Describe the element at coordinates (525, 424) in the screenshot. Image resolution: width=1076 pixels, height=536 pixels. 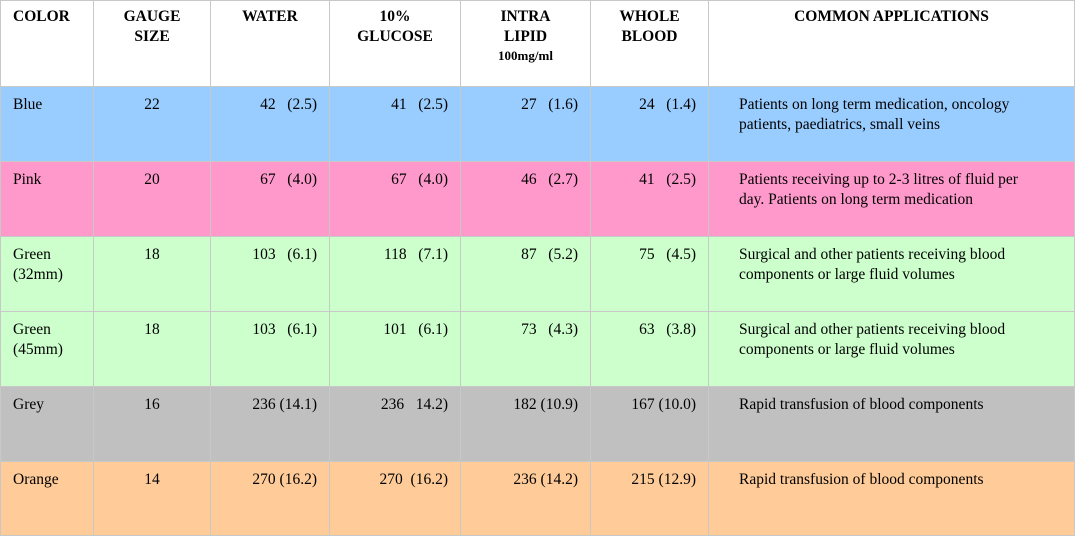
I see `lipid-rate-cell: 182 (10.9)` at that location.